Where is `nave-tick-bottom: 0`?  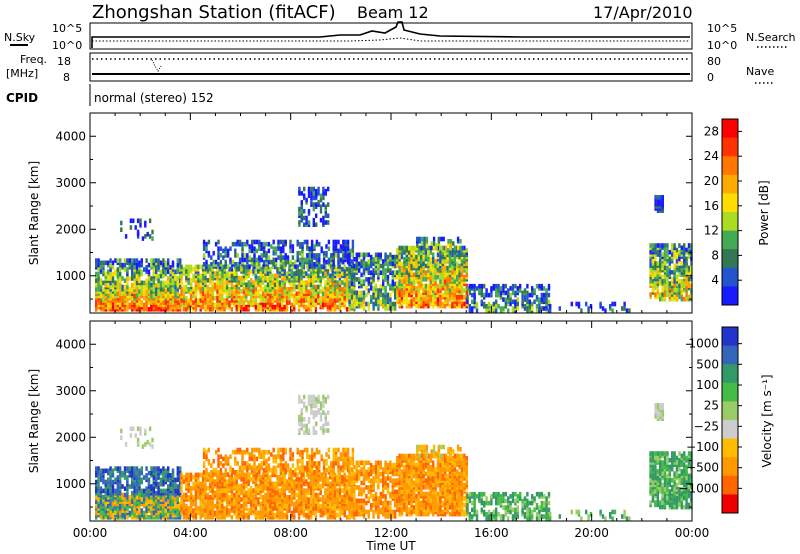 nave-tick-bottom: 0 is located at coordinates (710, 77).